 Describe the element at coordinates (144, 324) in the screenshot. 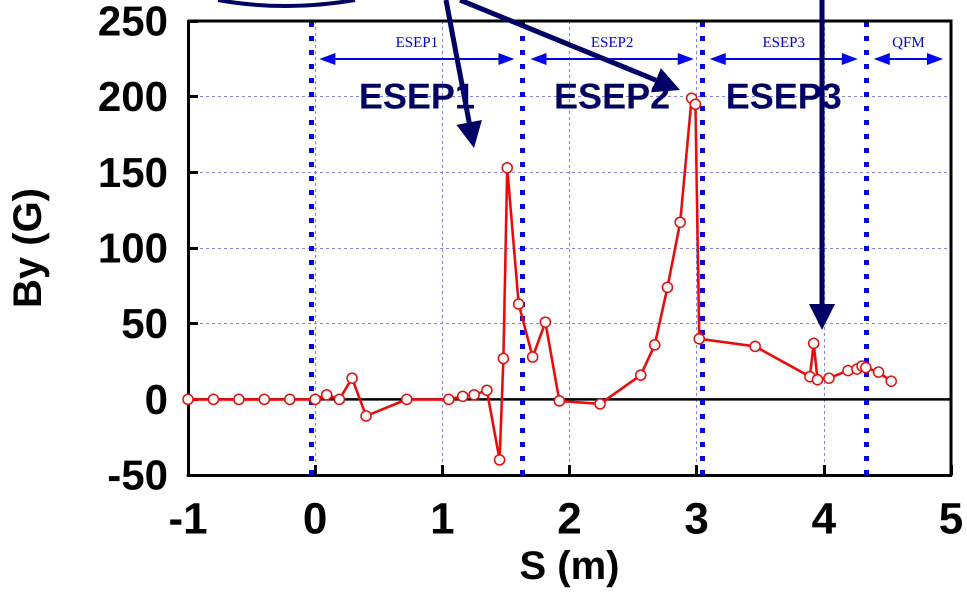

I see `y-tick-label: 50` at that location.